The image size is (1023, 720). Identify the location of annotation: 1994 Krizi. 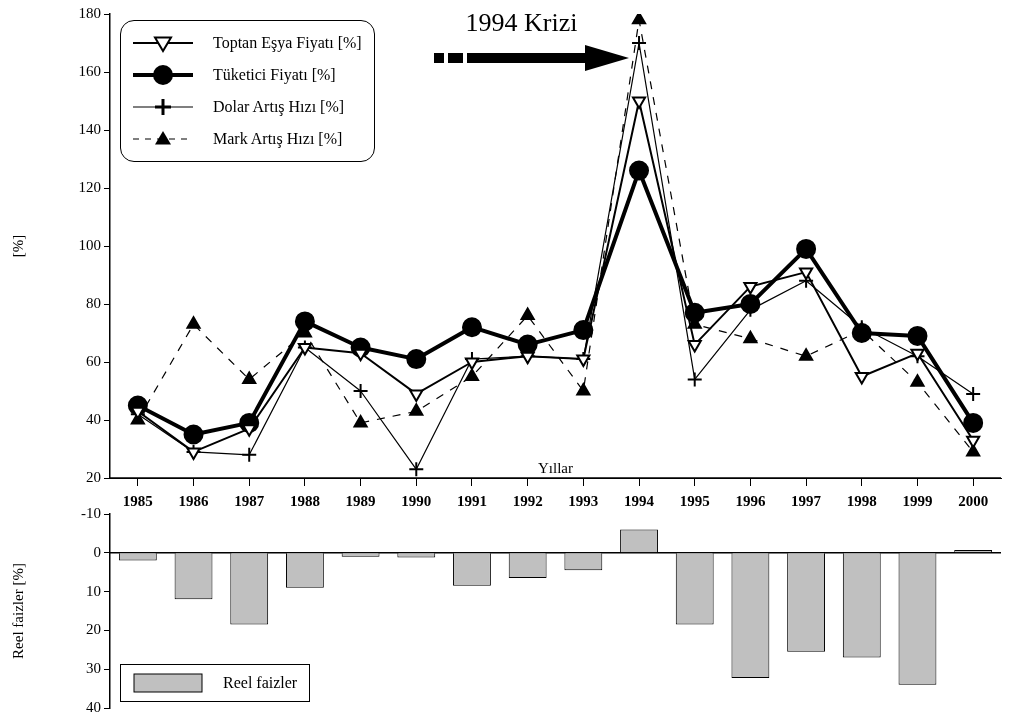
(521, 22).